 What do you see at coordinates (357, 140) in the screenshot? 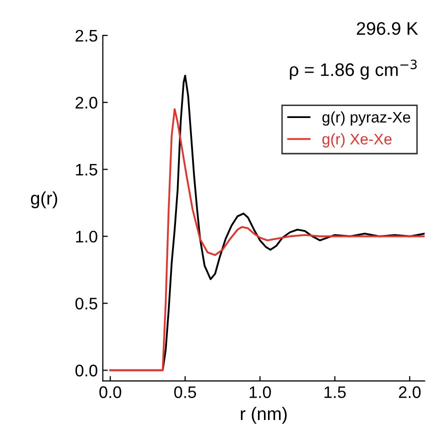
I see `legend-label: g(r) Xe-Xe` at bounding box center [357, 140].